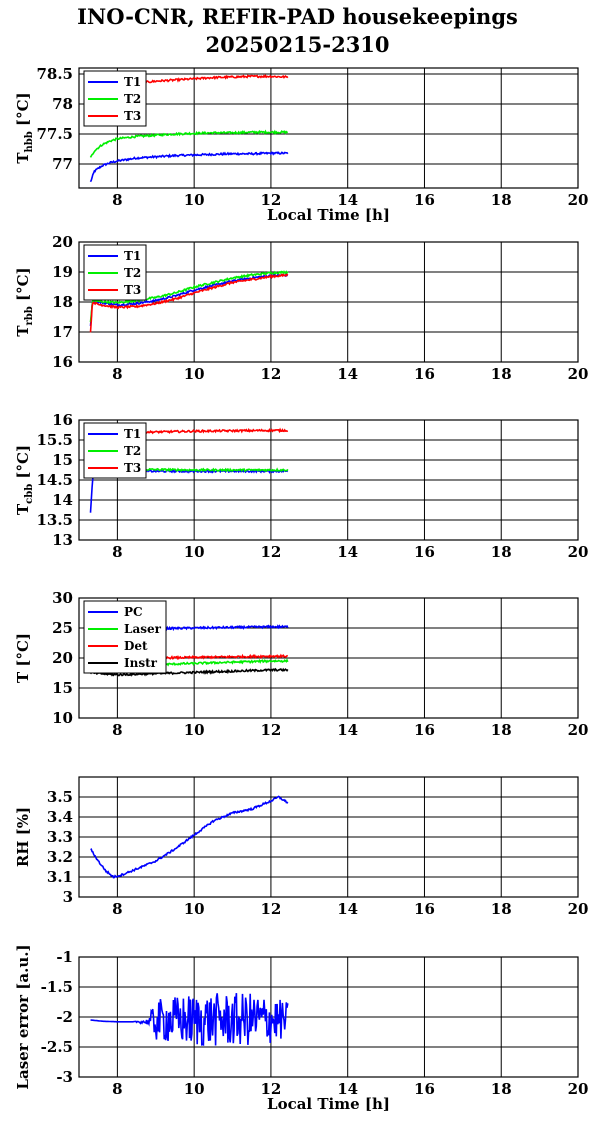 The image size is (595, 1134). Describe the element at coordinates (64, 1017) in the screenshot. I see `y-tick-label: -2` at that location.